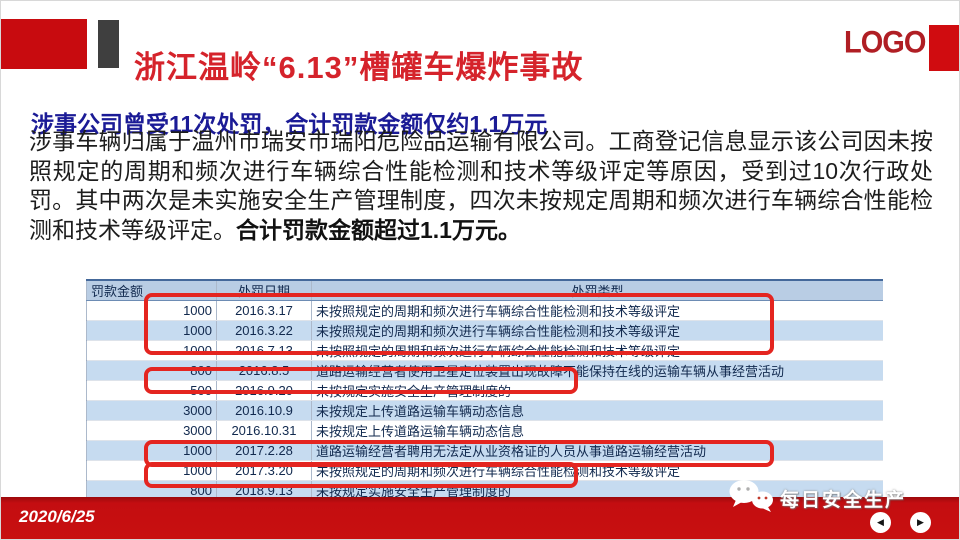 The width and height of the screenshot is (960, 540). Describe the element at coordinates (289, 124) in the screenshot. I see `section-subtitle: 涉事公司曾受11次处罚，合计罚款金额仅约1.1万元` at that location.